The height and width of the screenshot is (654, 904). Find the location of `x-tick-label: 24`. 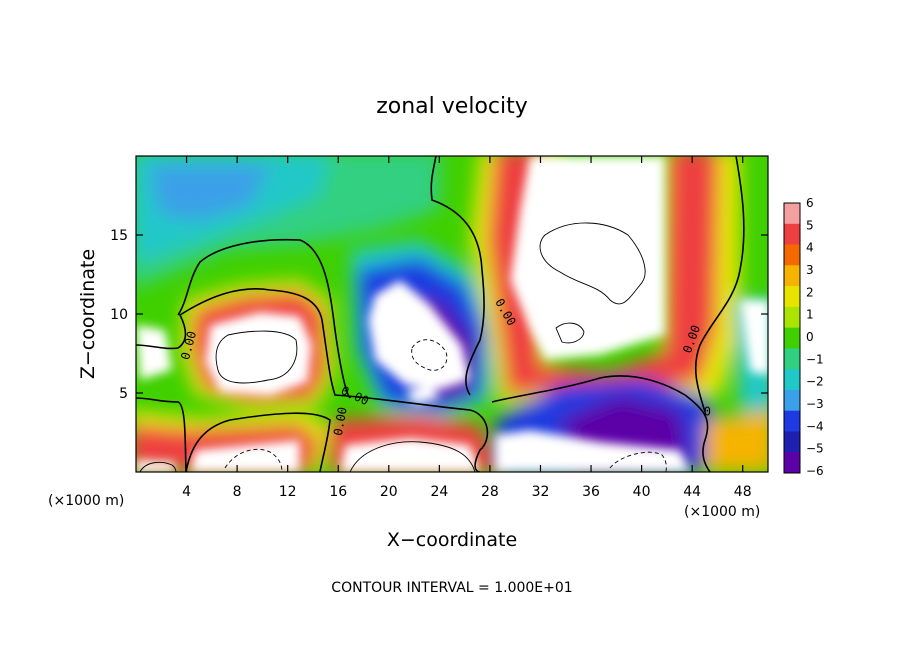

x-tick-label: 24 is located at coordinates (439, 492).